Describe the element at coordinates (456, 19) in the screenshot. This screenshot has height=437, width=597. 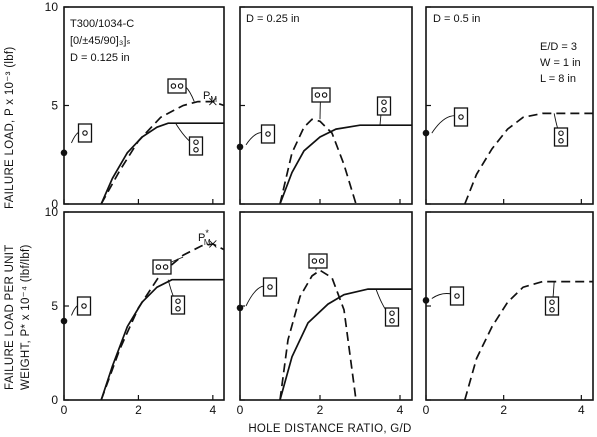
I see `diameter-label-3: D = 0.5 in` at that location.